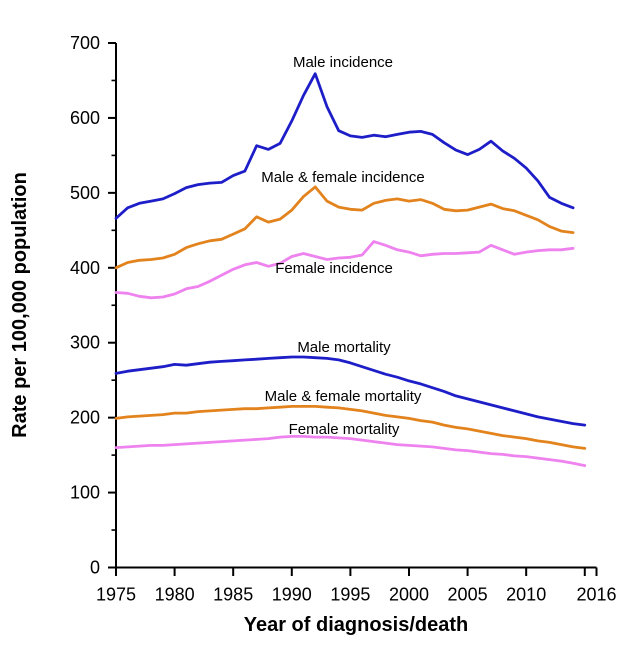 The width and height of the screenshot is (640, 647). What do you see at coordinates (409, 595) in the screenshot?
I see `x-tick-label: 2000` at bounding box center [409, 595].